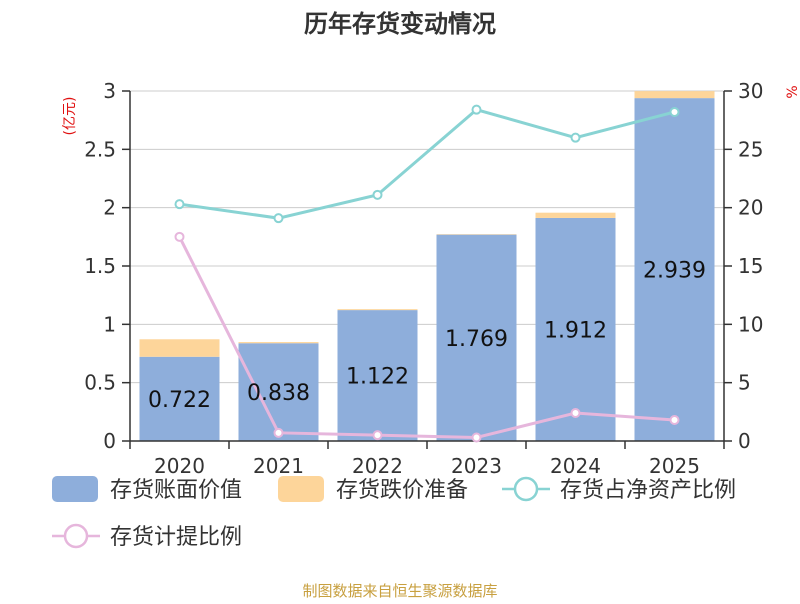 Image resolution: width=800 pixels, height=604 pixels. I want to click on left-axis-unit: (亿元), so click(70, 116).